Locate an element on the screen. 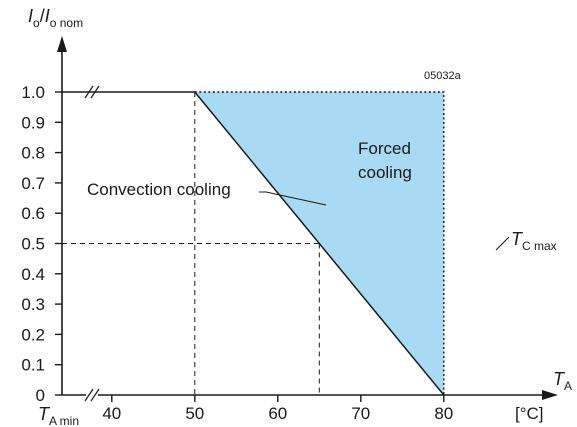  y-tick-label-2: 0.2 is located at coordinates (33, 334).